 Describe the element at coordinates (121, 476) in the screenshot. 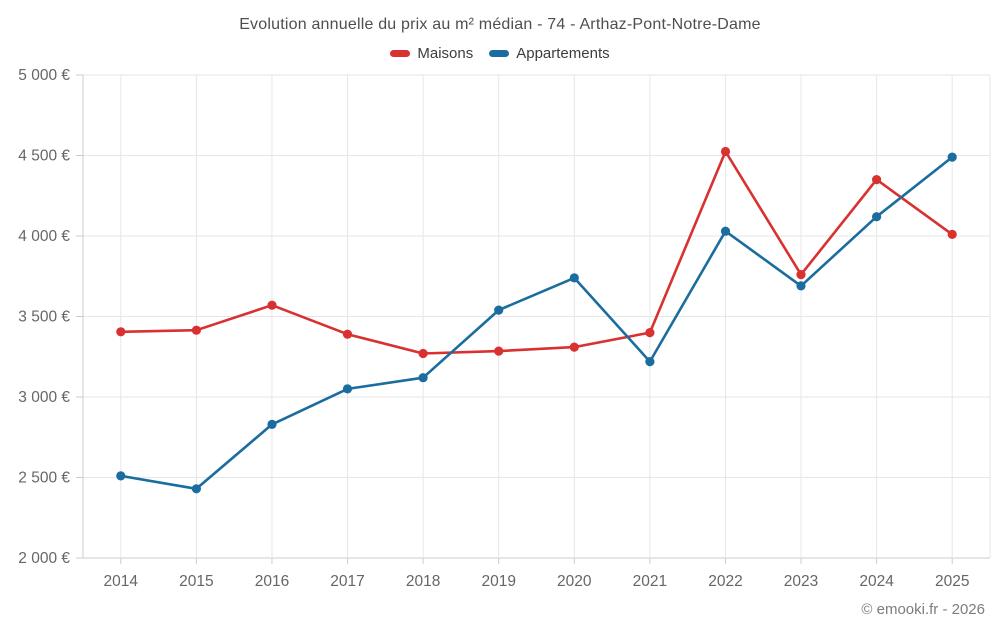

I see `appartements-point-2014` at that location.